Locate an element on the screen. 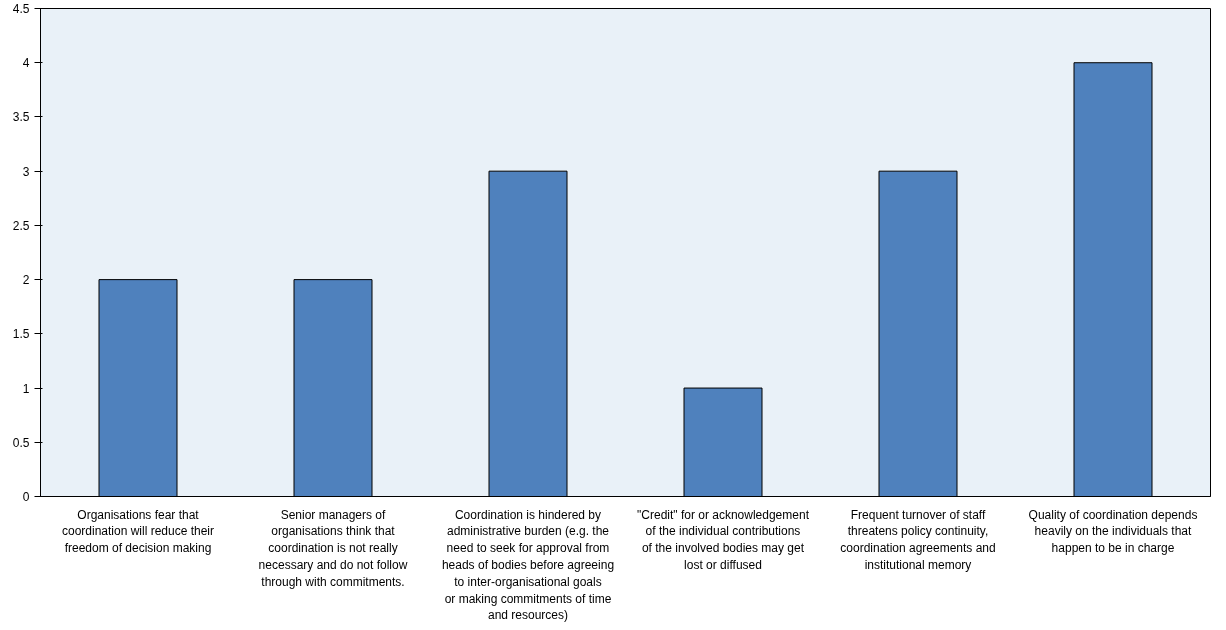  x-tick-label: "Credit" for or acknowledgement of the individual contributions of the involved bodies may get lost or diffused is located at coordinates (723, 539).